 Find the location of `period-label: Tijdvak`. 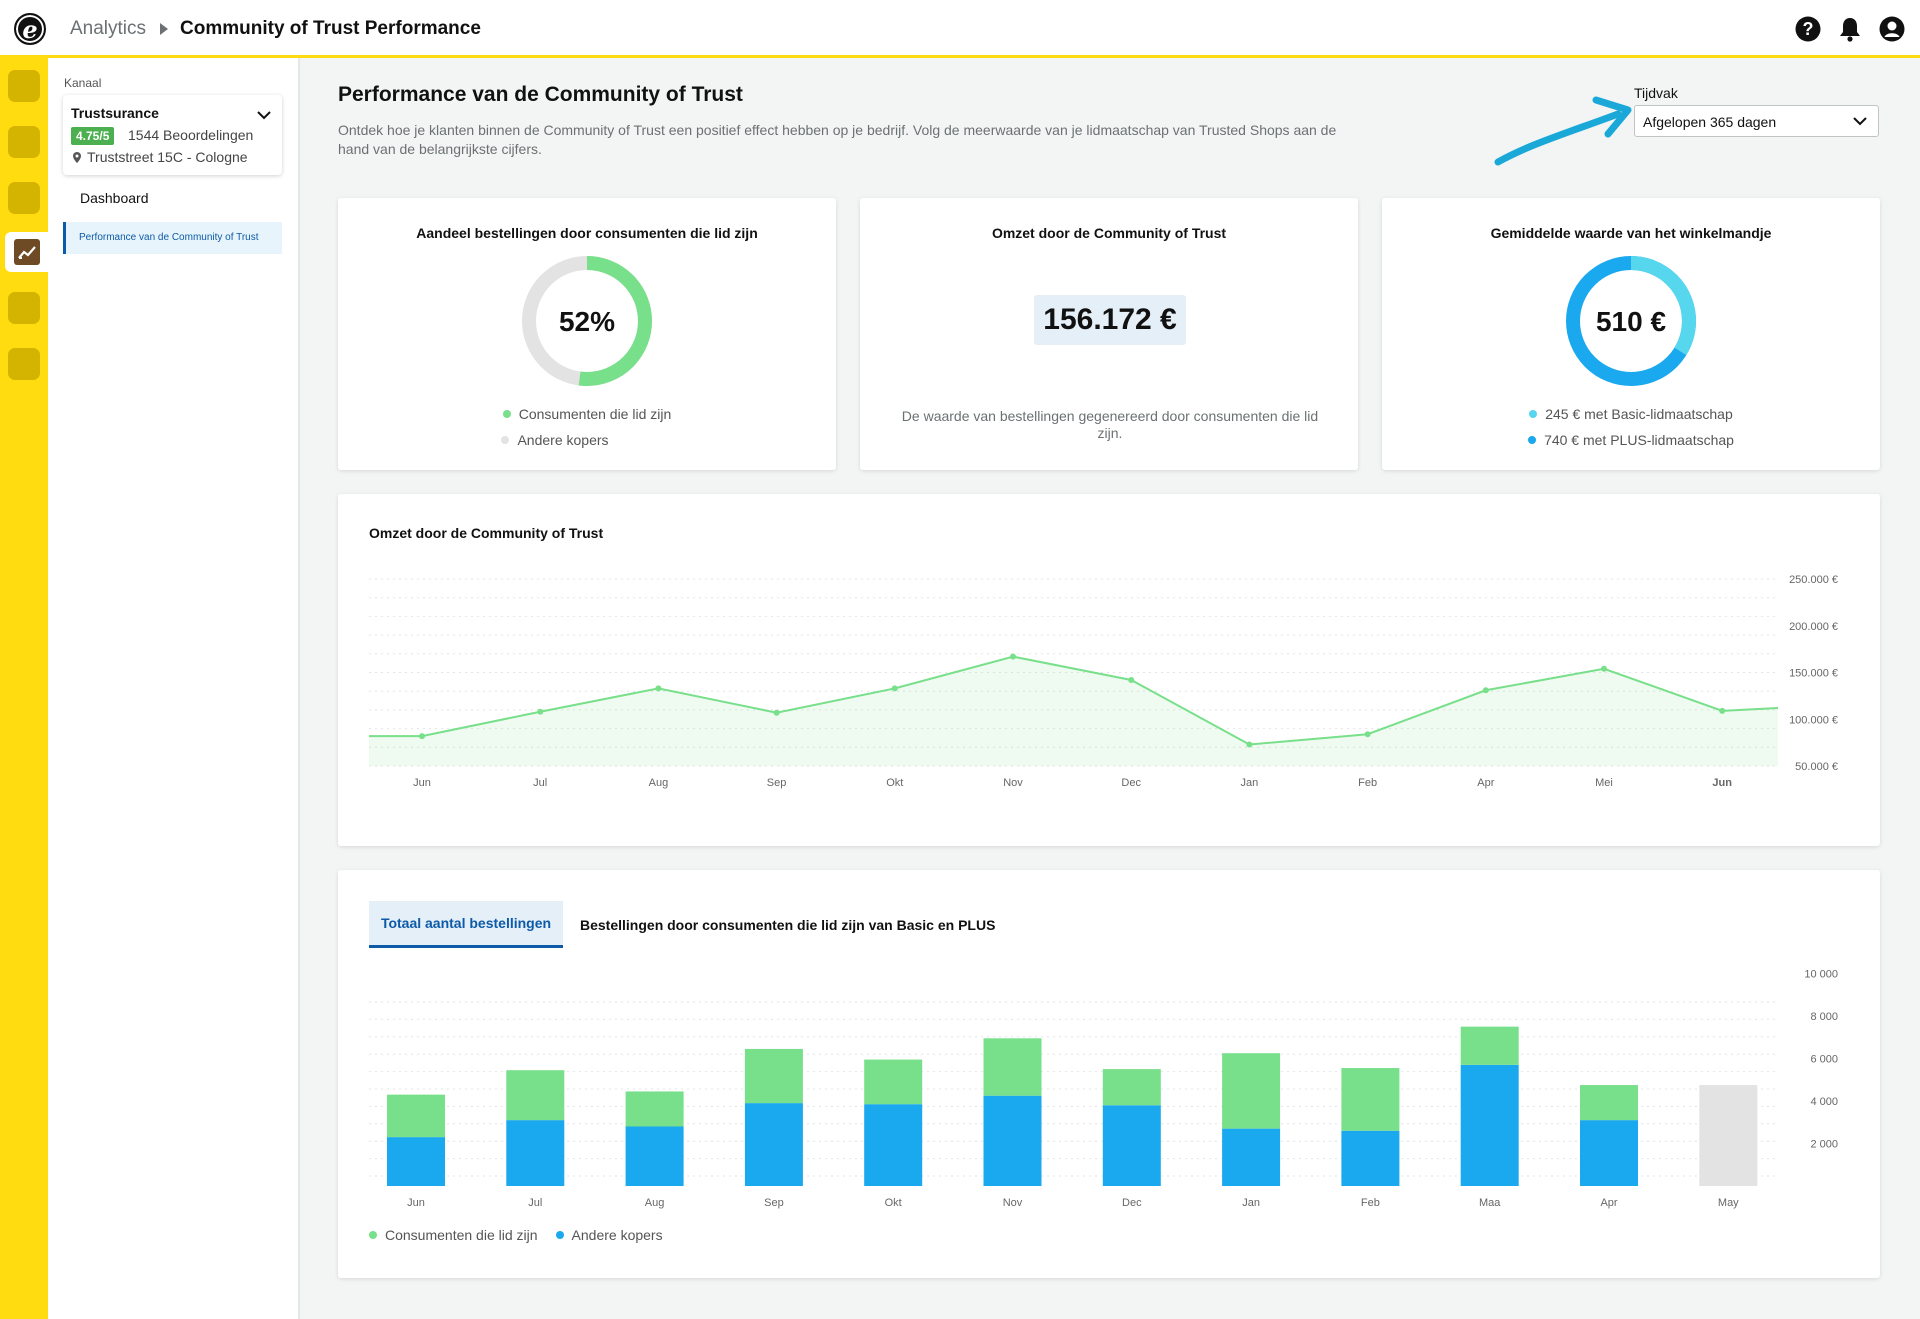

period-label: Tijdvak is located at coordinates (1656, 93).